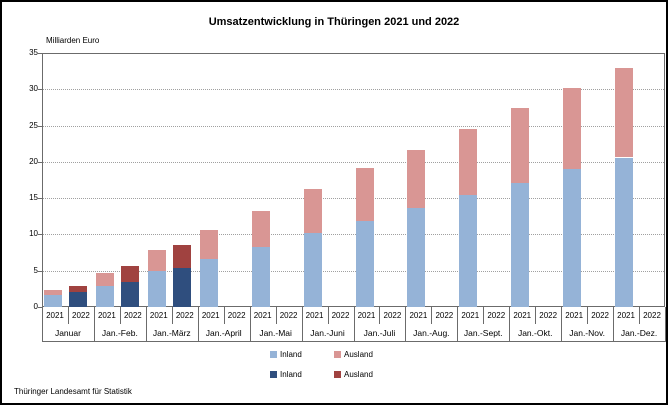 The height and width of the screenshot is (405, 668). What do you see at coordinates (171, 333) in the screenshot?
I see `category-group-label: Jan.-März` at bounding box center [171, 333].